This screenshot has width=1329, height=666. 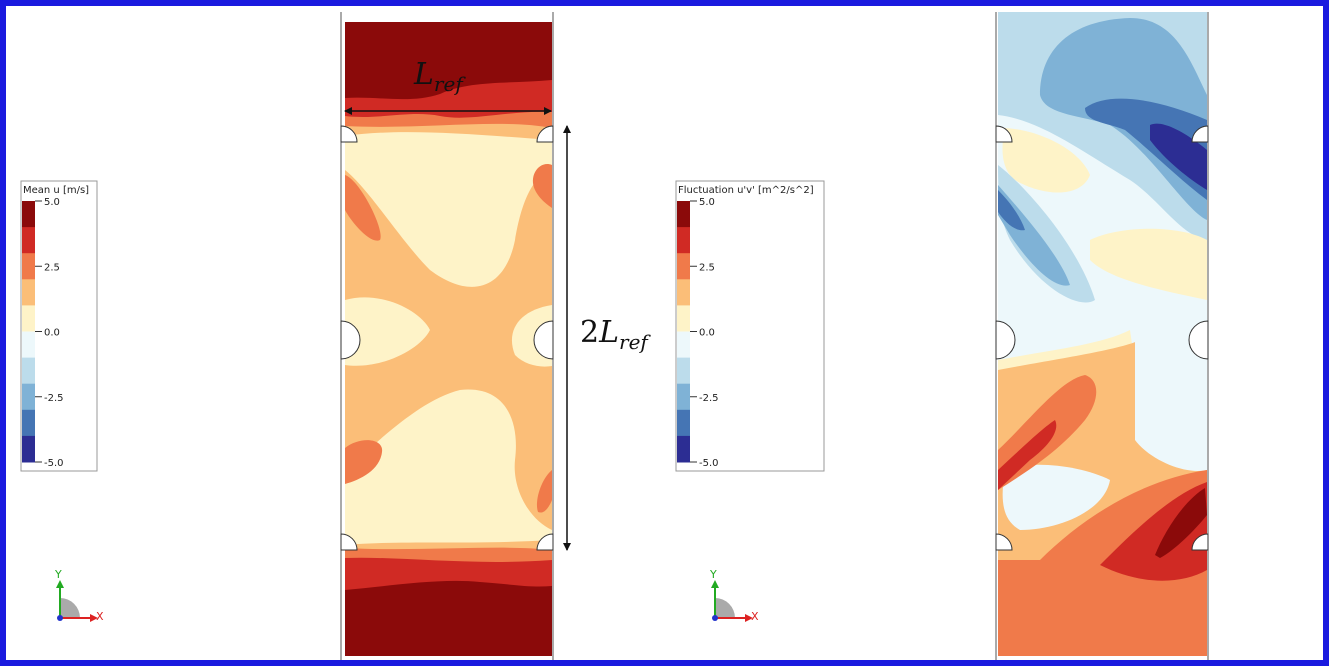 I want to click on height-dimension-arrow: 2Lref, so click(x=607, y=338).